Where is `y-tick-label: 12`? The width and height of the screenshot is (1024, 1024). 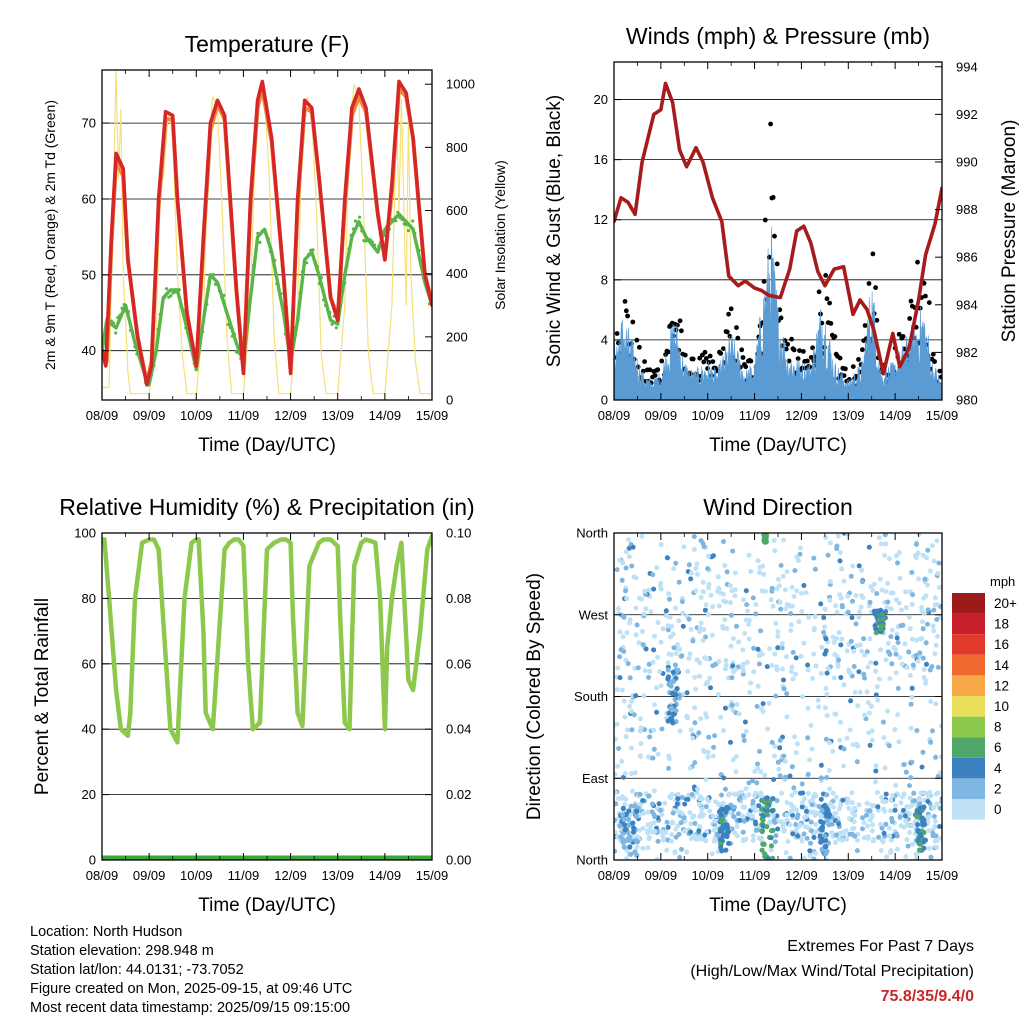
y-tick-label: 12 is located at coordinates (601, 219).